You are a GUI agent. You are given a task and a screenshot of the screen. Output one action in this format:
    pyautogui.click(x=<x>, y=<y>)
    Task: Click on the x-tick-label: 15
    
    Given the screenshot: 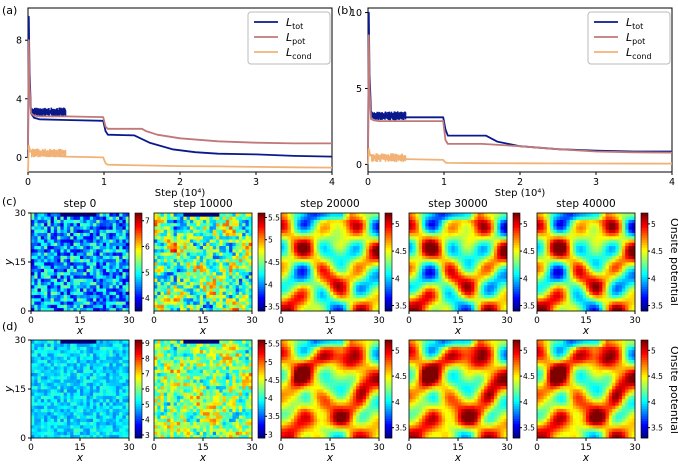 What is the action you would take?
    pyautogui.click(x=79, y=321)
    